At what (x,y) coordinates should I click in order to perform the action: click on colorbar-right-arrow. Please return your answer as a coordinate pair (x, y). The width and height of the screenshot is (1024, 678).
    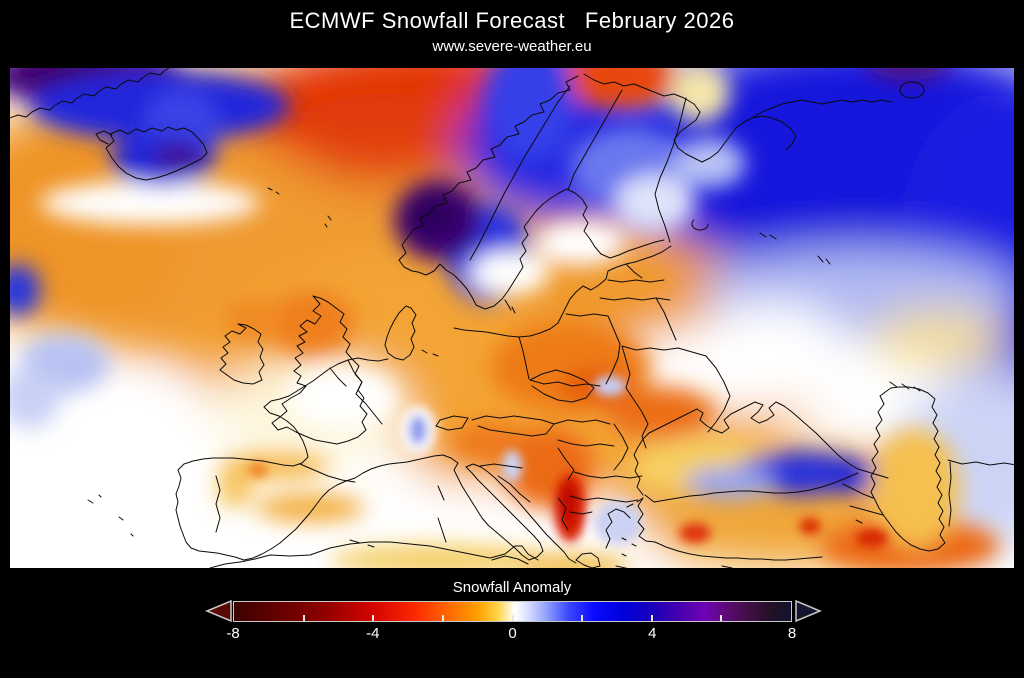
    Looking at the image, I should click on (808, 611).